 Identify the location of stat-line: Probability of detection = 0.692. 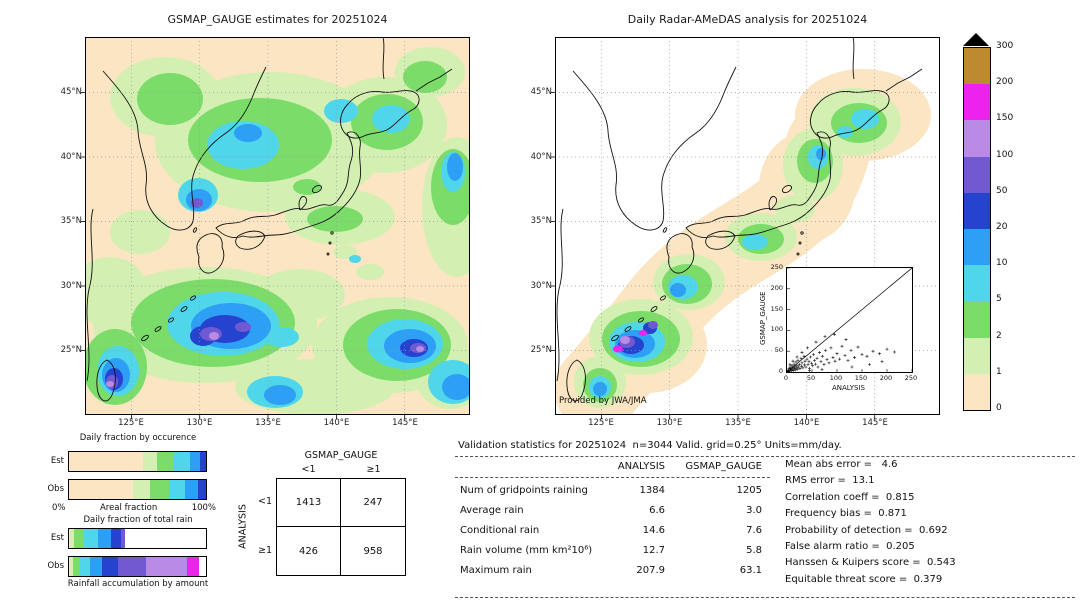
(866, 530).